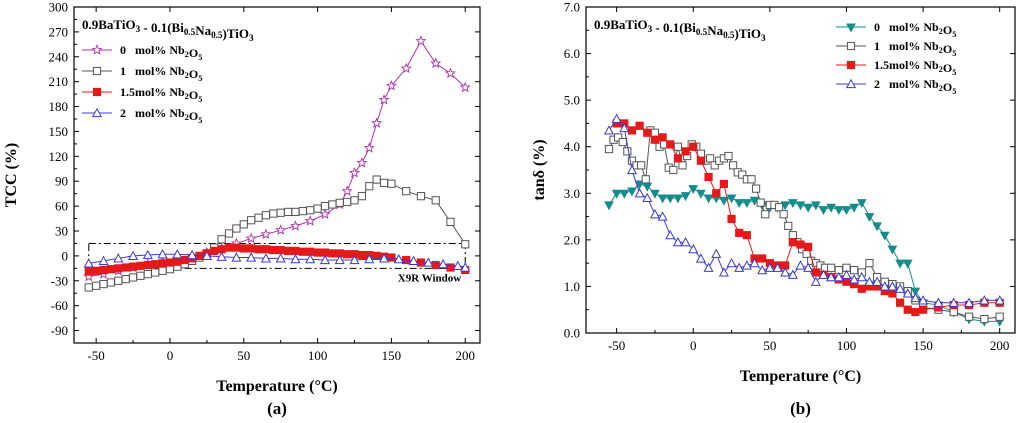 The image size is (1024, 423). I want to click on y-tick-label: 2.0, so click(572, 239).